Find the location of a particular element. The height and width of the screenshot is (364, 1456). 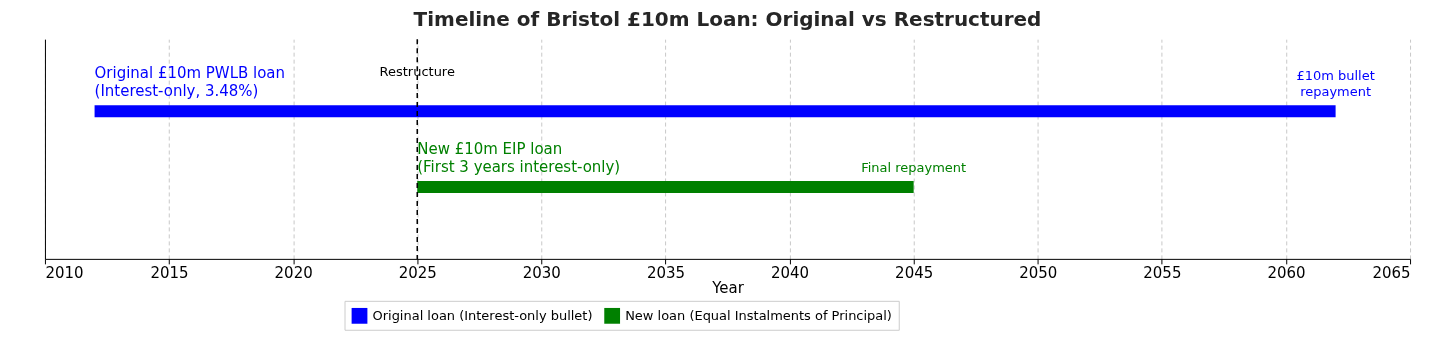

x-tick-label: 2060 is located at coordinates (1286, 273).